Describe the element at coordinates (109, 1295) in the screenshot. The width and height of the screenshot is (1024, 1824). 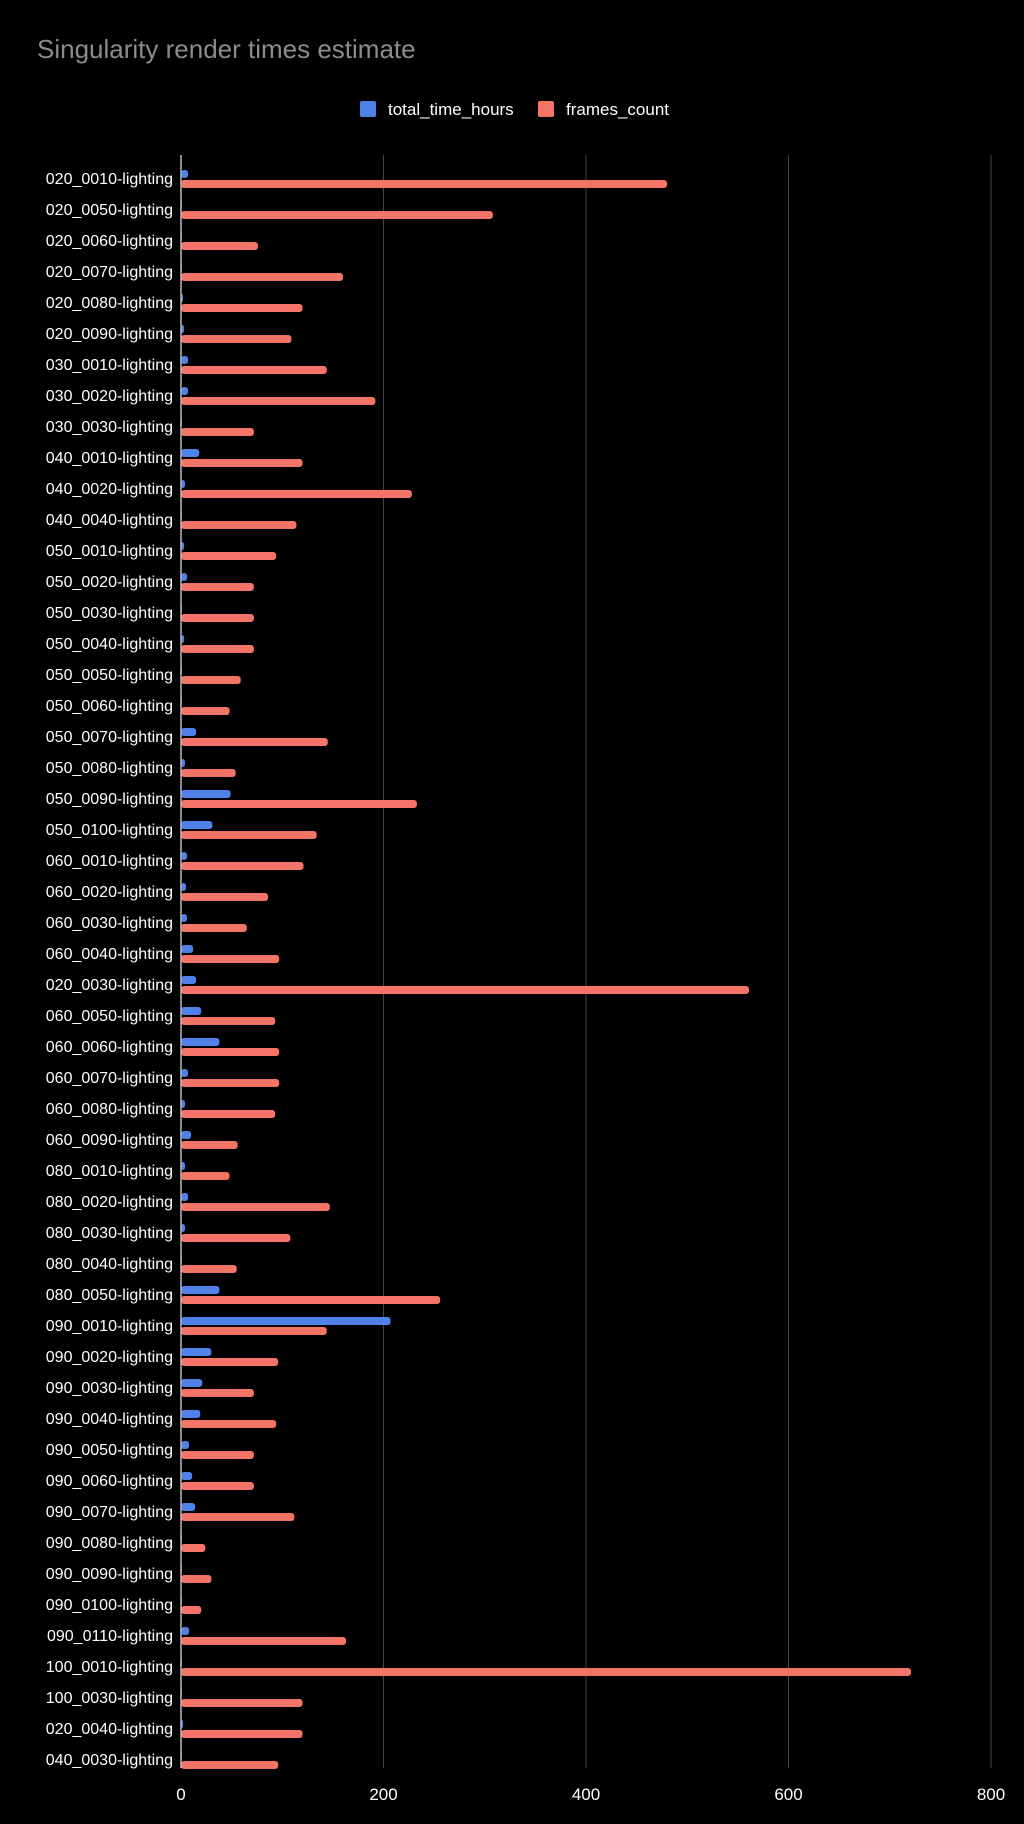
I see `category-label: 080_0050-lighting` at that location.